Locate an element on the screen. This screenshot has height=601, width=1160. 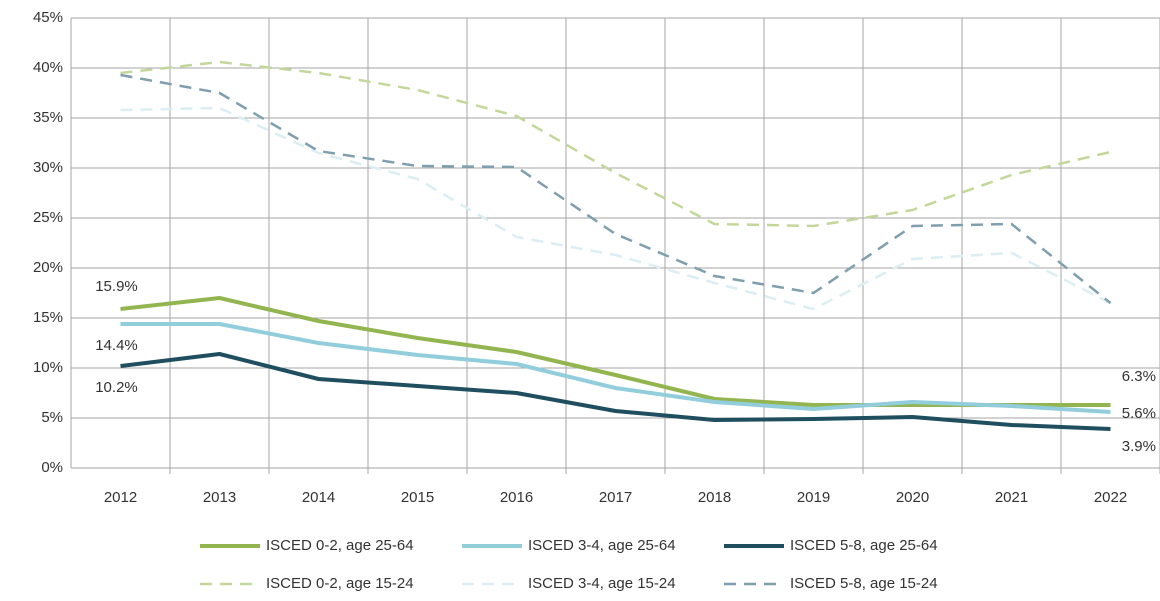
legend-label: ISCED 0-2, age 15-24 is located at coordinates (340, 583).